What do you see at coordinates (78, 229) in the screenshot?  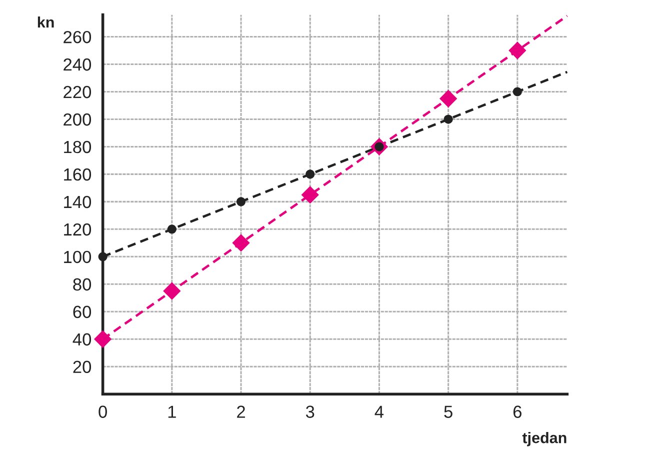 I see `y-tick-label: 120` at bounding box center [78, 229].